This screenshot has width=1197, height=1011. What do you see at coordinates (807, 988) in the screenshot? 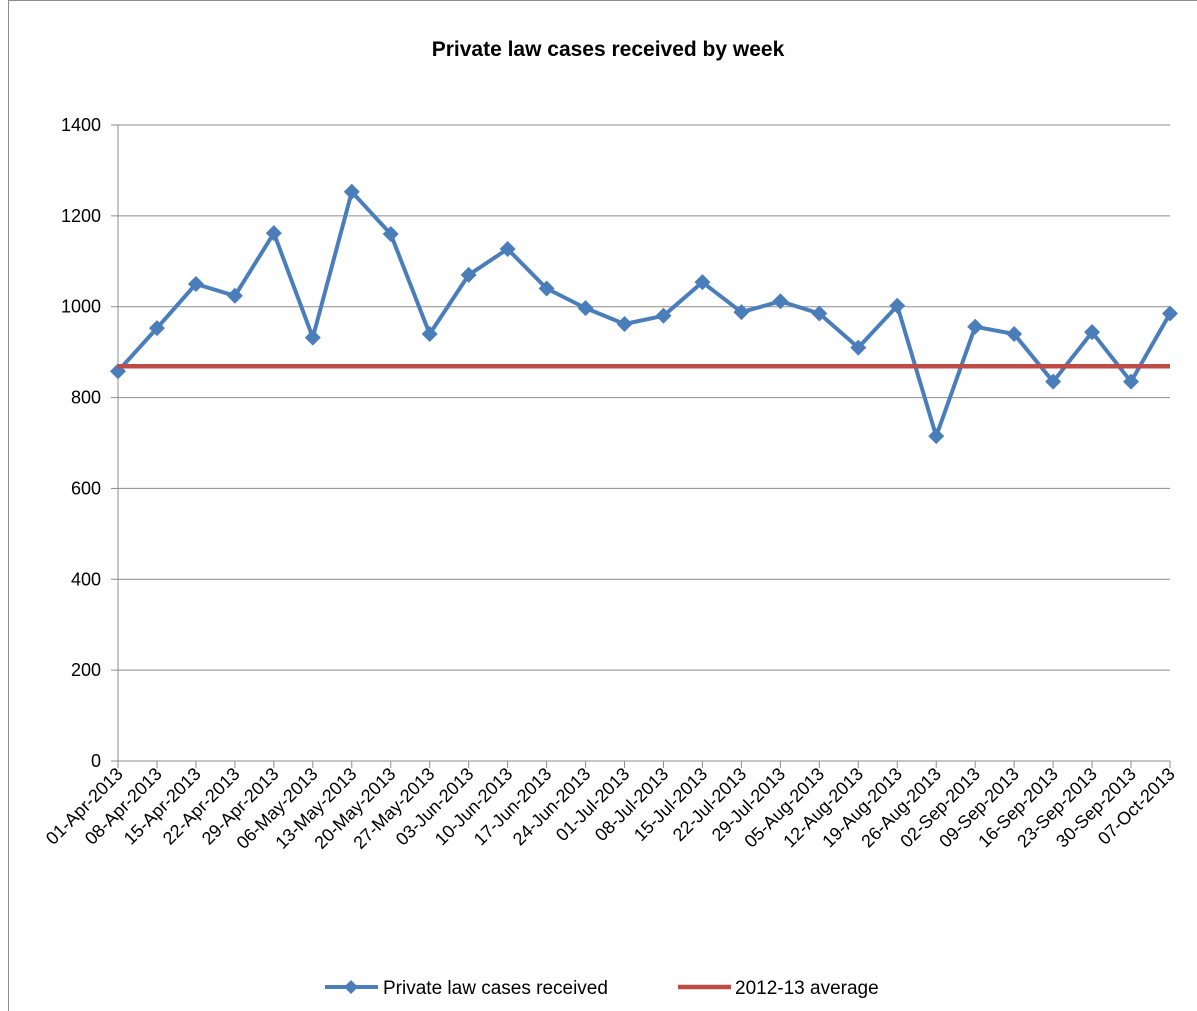
I see `legend-label: 2012-13 average` at bounding box center [807, 988].